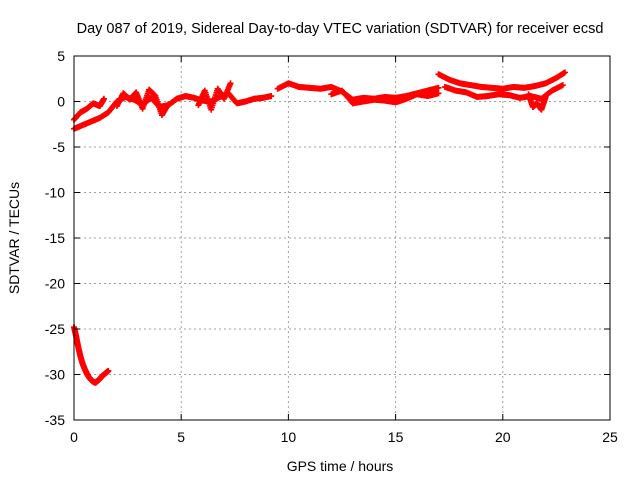 The height and width of the screenshot is (480, 640). Describe the element at coordinates (55, 375) in the screenshot. I see `y-tick-label: -30` at that location.